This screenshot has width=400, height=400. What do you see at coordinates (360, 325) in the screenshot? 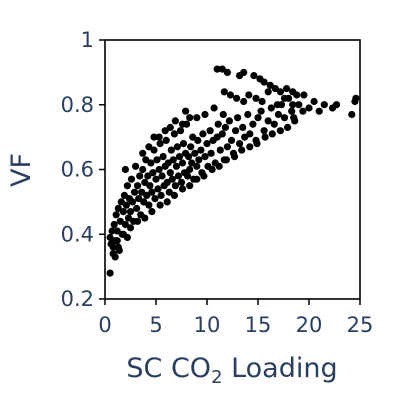
I see `x-tick-label: 25` at bounding box center [360, 325].